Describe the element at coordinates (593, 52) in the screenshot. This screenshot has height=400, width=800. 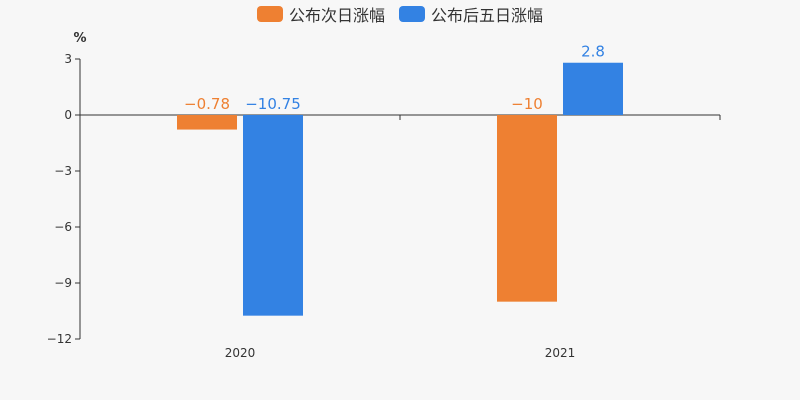
I see `data-label-series-2-2021: 2.8` at that location.